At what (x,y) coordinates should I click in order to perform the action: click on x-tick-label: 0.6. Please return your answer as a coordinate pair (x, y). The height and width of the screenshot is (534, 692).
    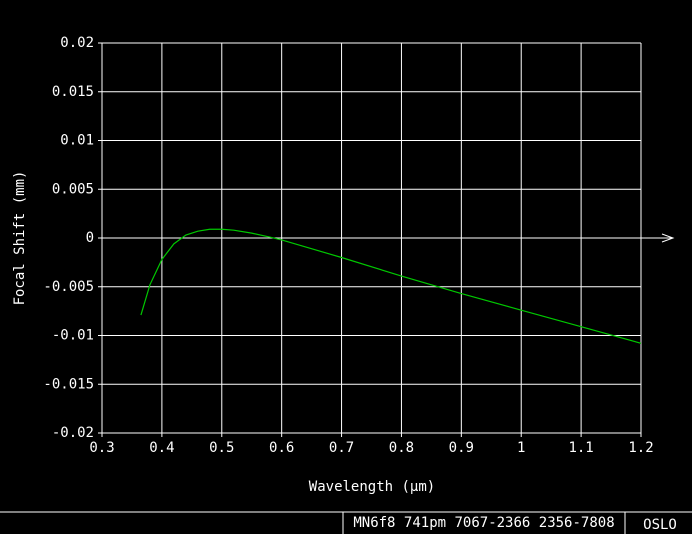
    Looking at the image, I should click on (281, 448).